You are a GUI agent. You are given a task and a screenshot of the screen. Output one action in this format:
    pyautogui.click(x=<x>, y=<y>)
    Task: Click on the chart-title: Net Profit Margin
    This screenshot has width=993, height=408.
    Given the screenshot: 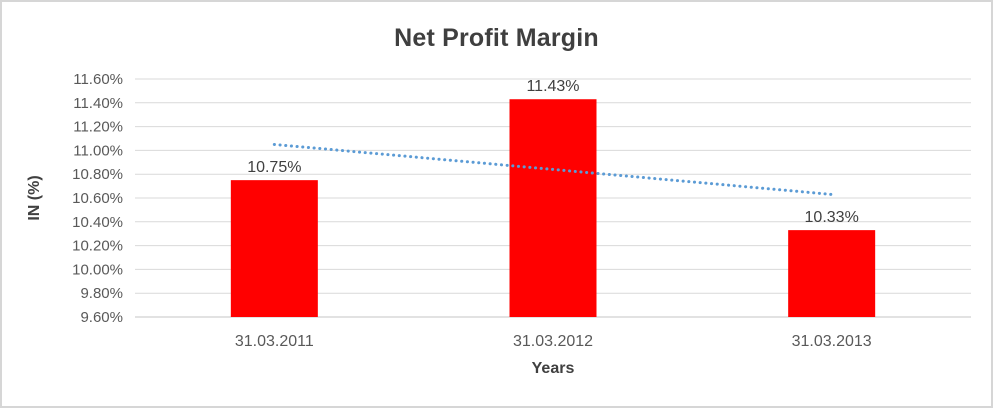 What is the action you would take?
    pyautogui.click(x=496, y=38)
    